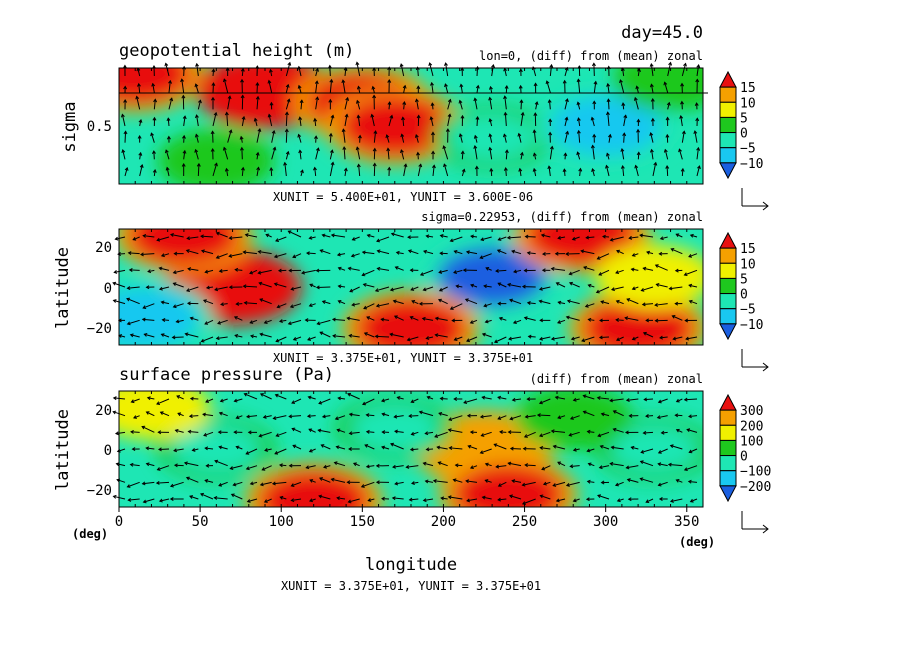 This screenshot has width=904, height=654. I want to click on panel1-wind-vectors, so click(410, 119).